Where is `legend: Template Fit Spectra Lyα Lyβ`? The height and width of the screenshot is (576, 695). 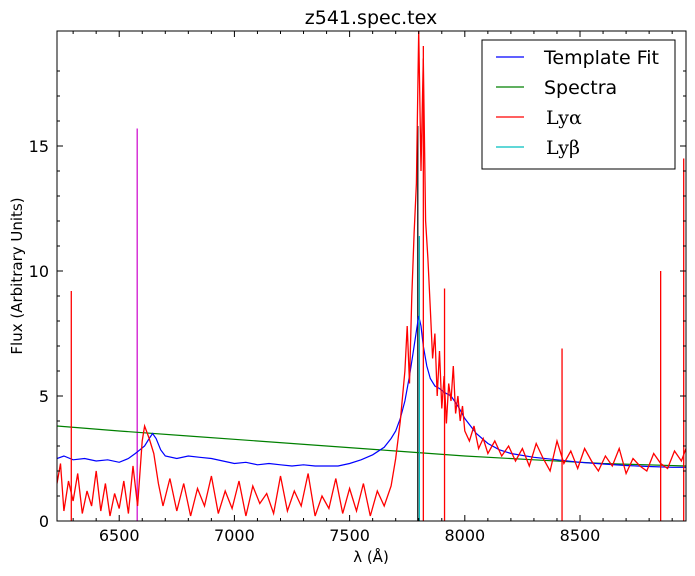
legend: Template Fit Spectra Lyα Lyβ is located at coordinates (578, 104).